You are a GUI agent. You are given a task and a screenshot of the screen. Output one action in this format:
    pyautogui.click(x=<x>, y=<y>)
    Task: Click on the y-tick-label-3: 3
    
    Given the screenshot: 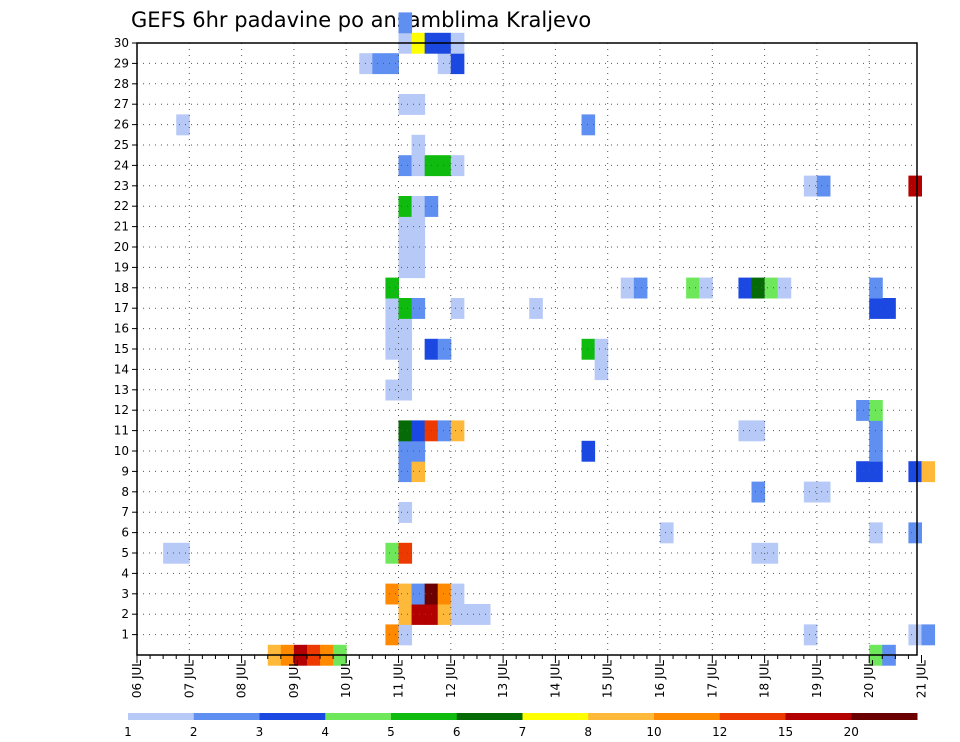 What is the action you would take?
    pyautogui.click(x=125, y=594)
    